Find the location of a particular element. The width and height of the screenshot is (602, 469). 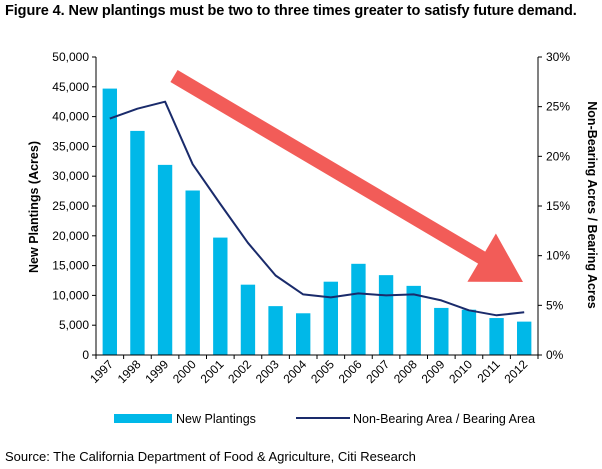

x-tick-label: 2011 is located at coordinates (489, 371).